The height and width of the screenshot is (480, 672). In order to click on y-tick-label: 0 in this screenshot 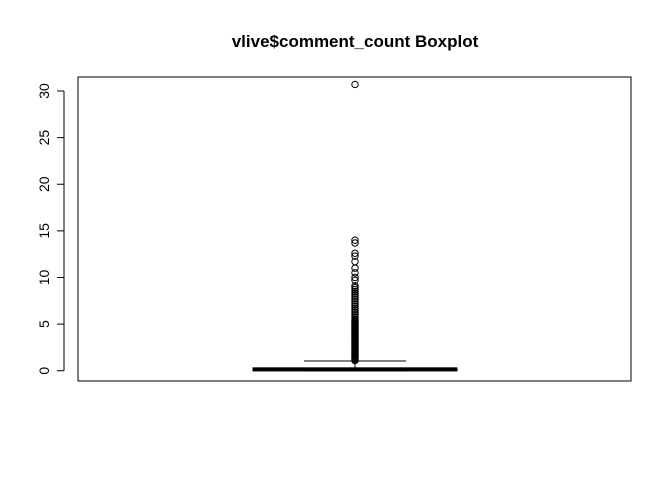, I will do `click(44, 371)`.